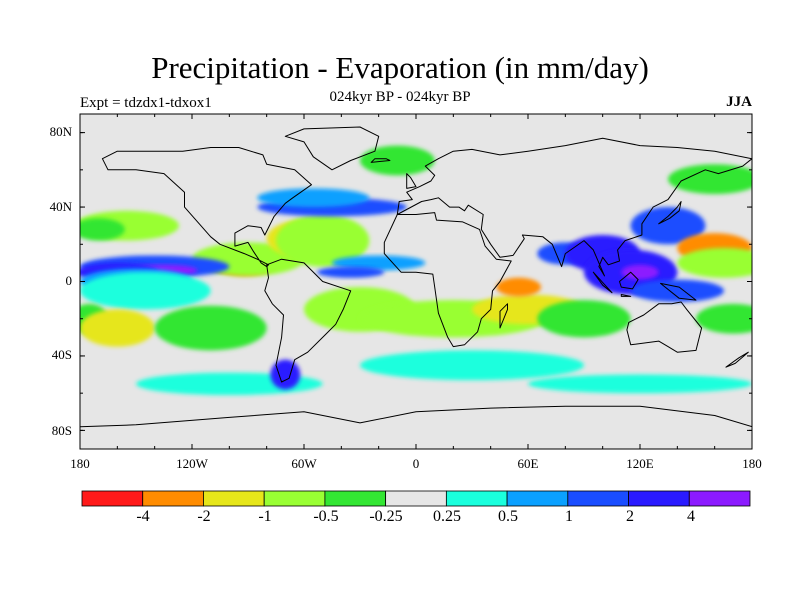 The height and width of the screenshot is (600, 800). Describe the element at coordinates (61, 430) in the screenshot. I see `y-tick-label: 80S` at that location.